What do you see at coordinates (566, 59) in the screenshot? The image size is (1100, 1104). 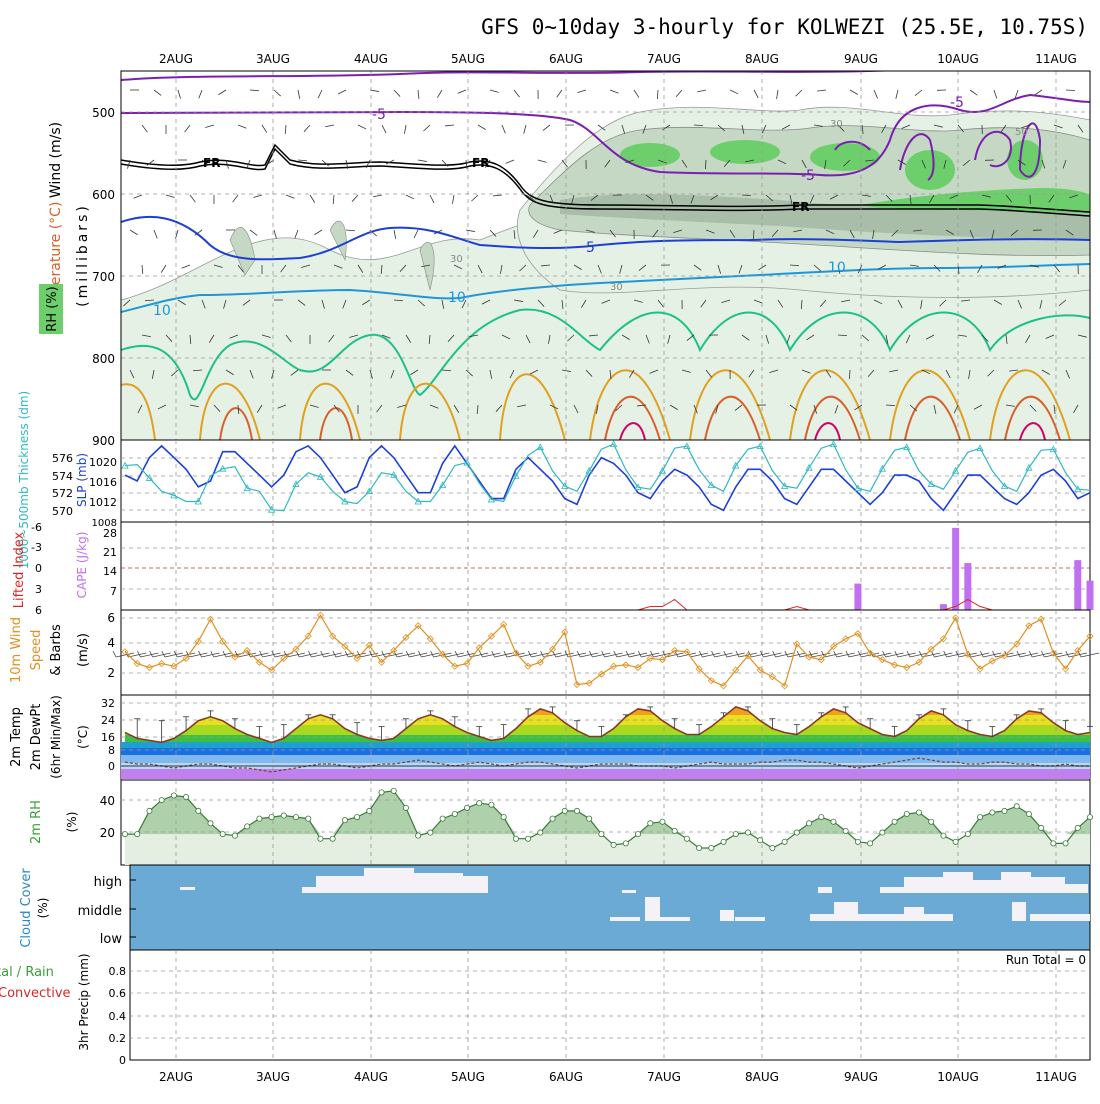 I see `date-label-top: 6AUG` at bounding box center [566, 59].